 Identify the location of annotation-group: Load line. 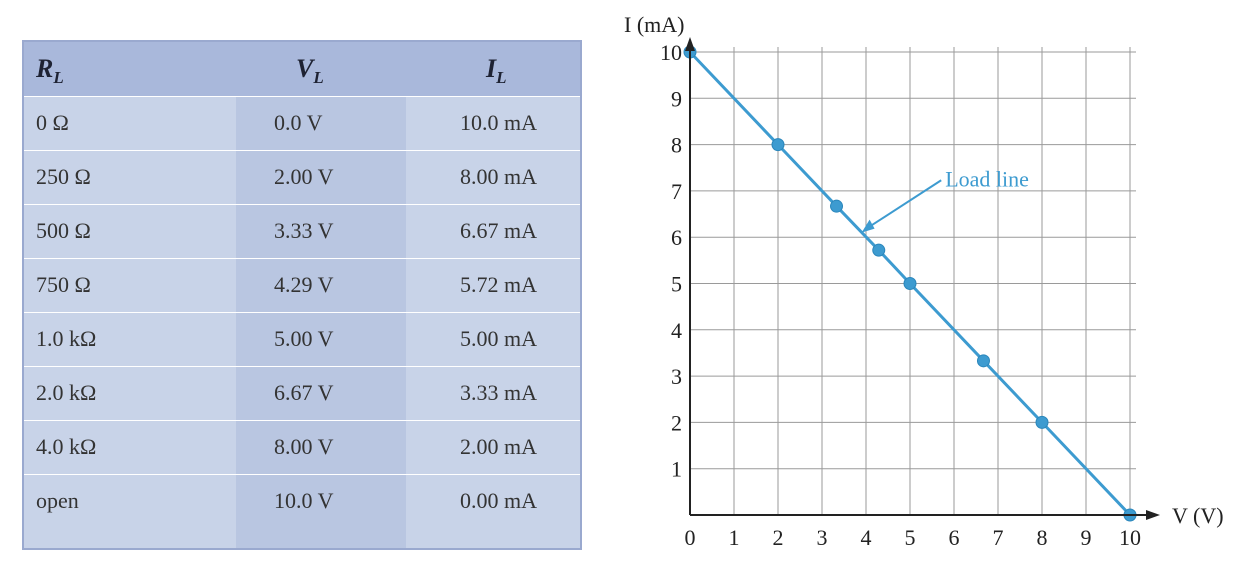
(945, 199).